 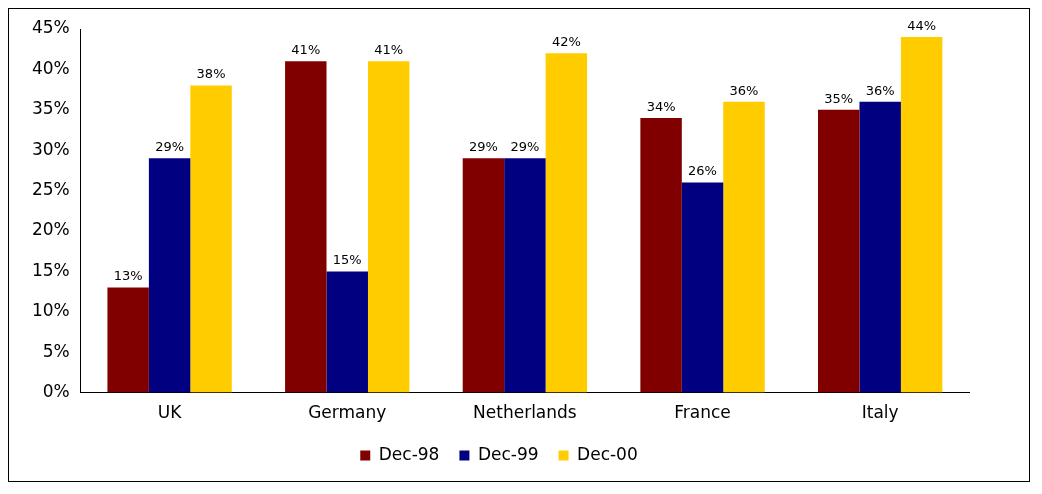 What do you see at coordinates (50, 269) in the screenshot?
I see `y-tick-label: 15%` at bounding box center [50, 269].